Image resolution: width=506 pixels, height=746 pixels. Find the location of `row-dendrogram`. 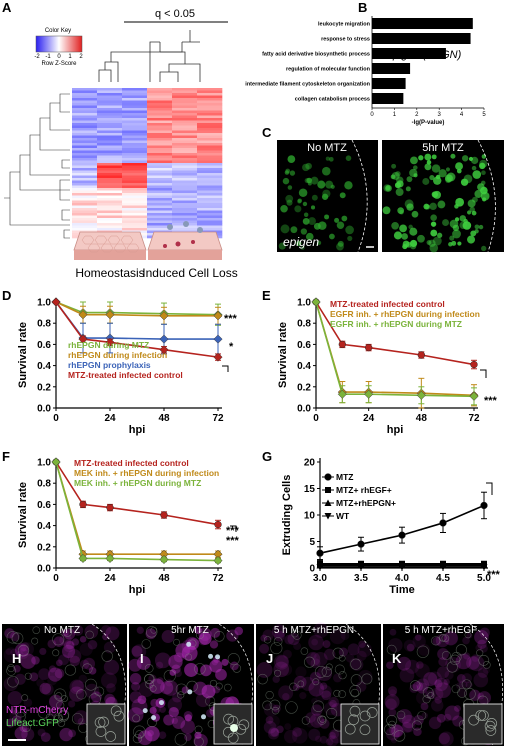

row-dendrogram is located at coordinates (37, 166).